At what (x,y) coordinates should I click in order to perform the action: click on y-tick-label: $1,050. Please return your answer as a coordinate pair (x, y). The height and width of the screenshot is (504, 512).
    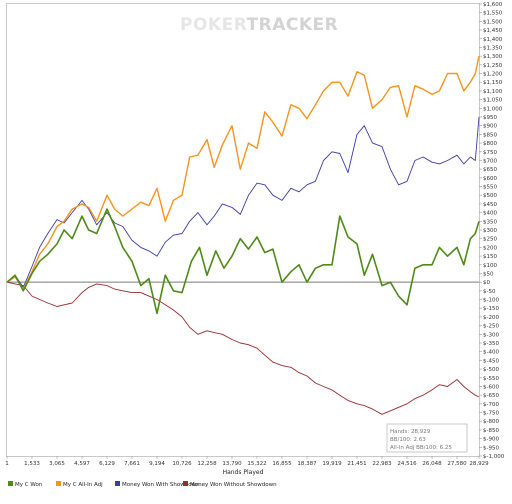
    Looking at the image, I should click on (493, 101).